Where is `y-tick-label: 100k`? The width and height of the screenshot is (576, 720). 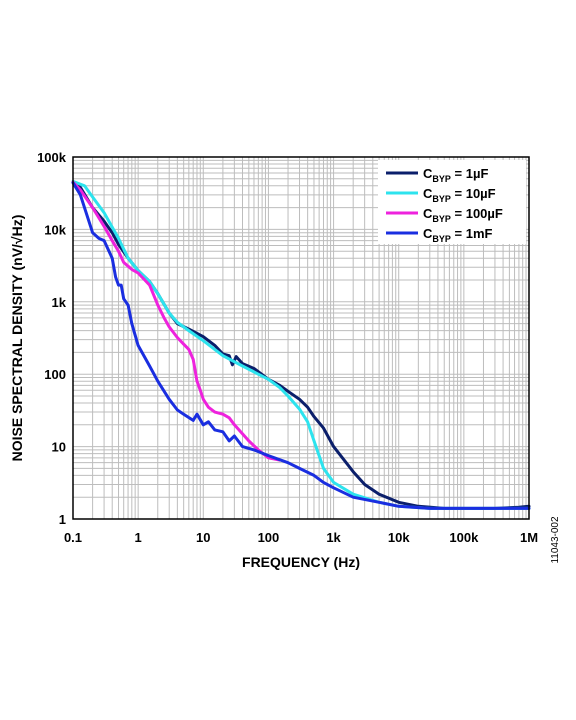
y-tick-label: 100k is located at coordinates (52, 157).